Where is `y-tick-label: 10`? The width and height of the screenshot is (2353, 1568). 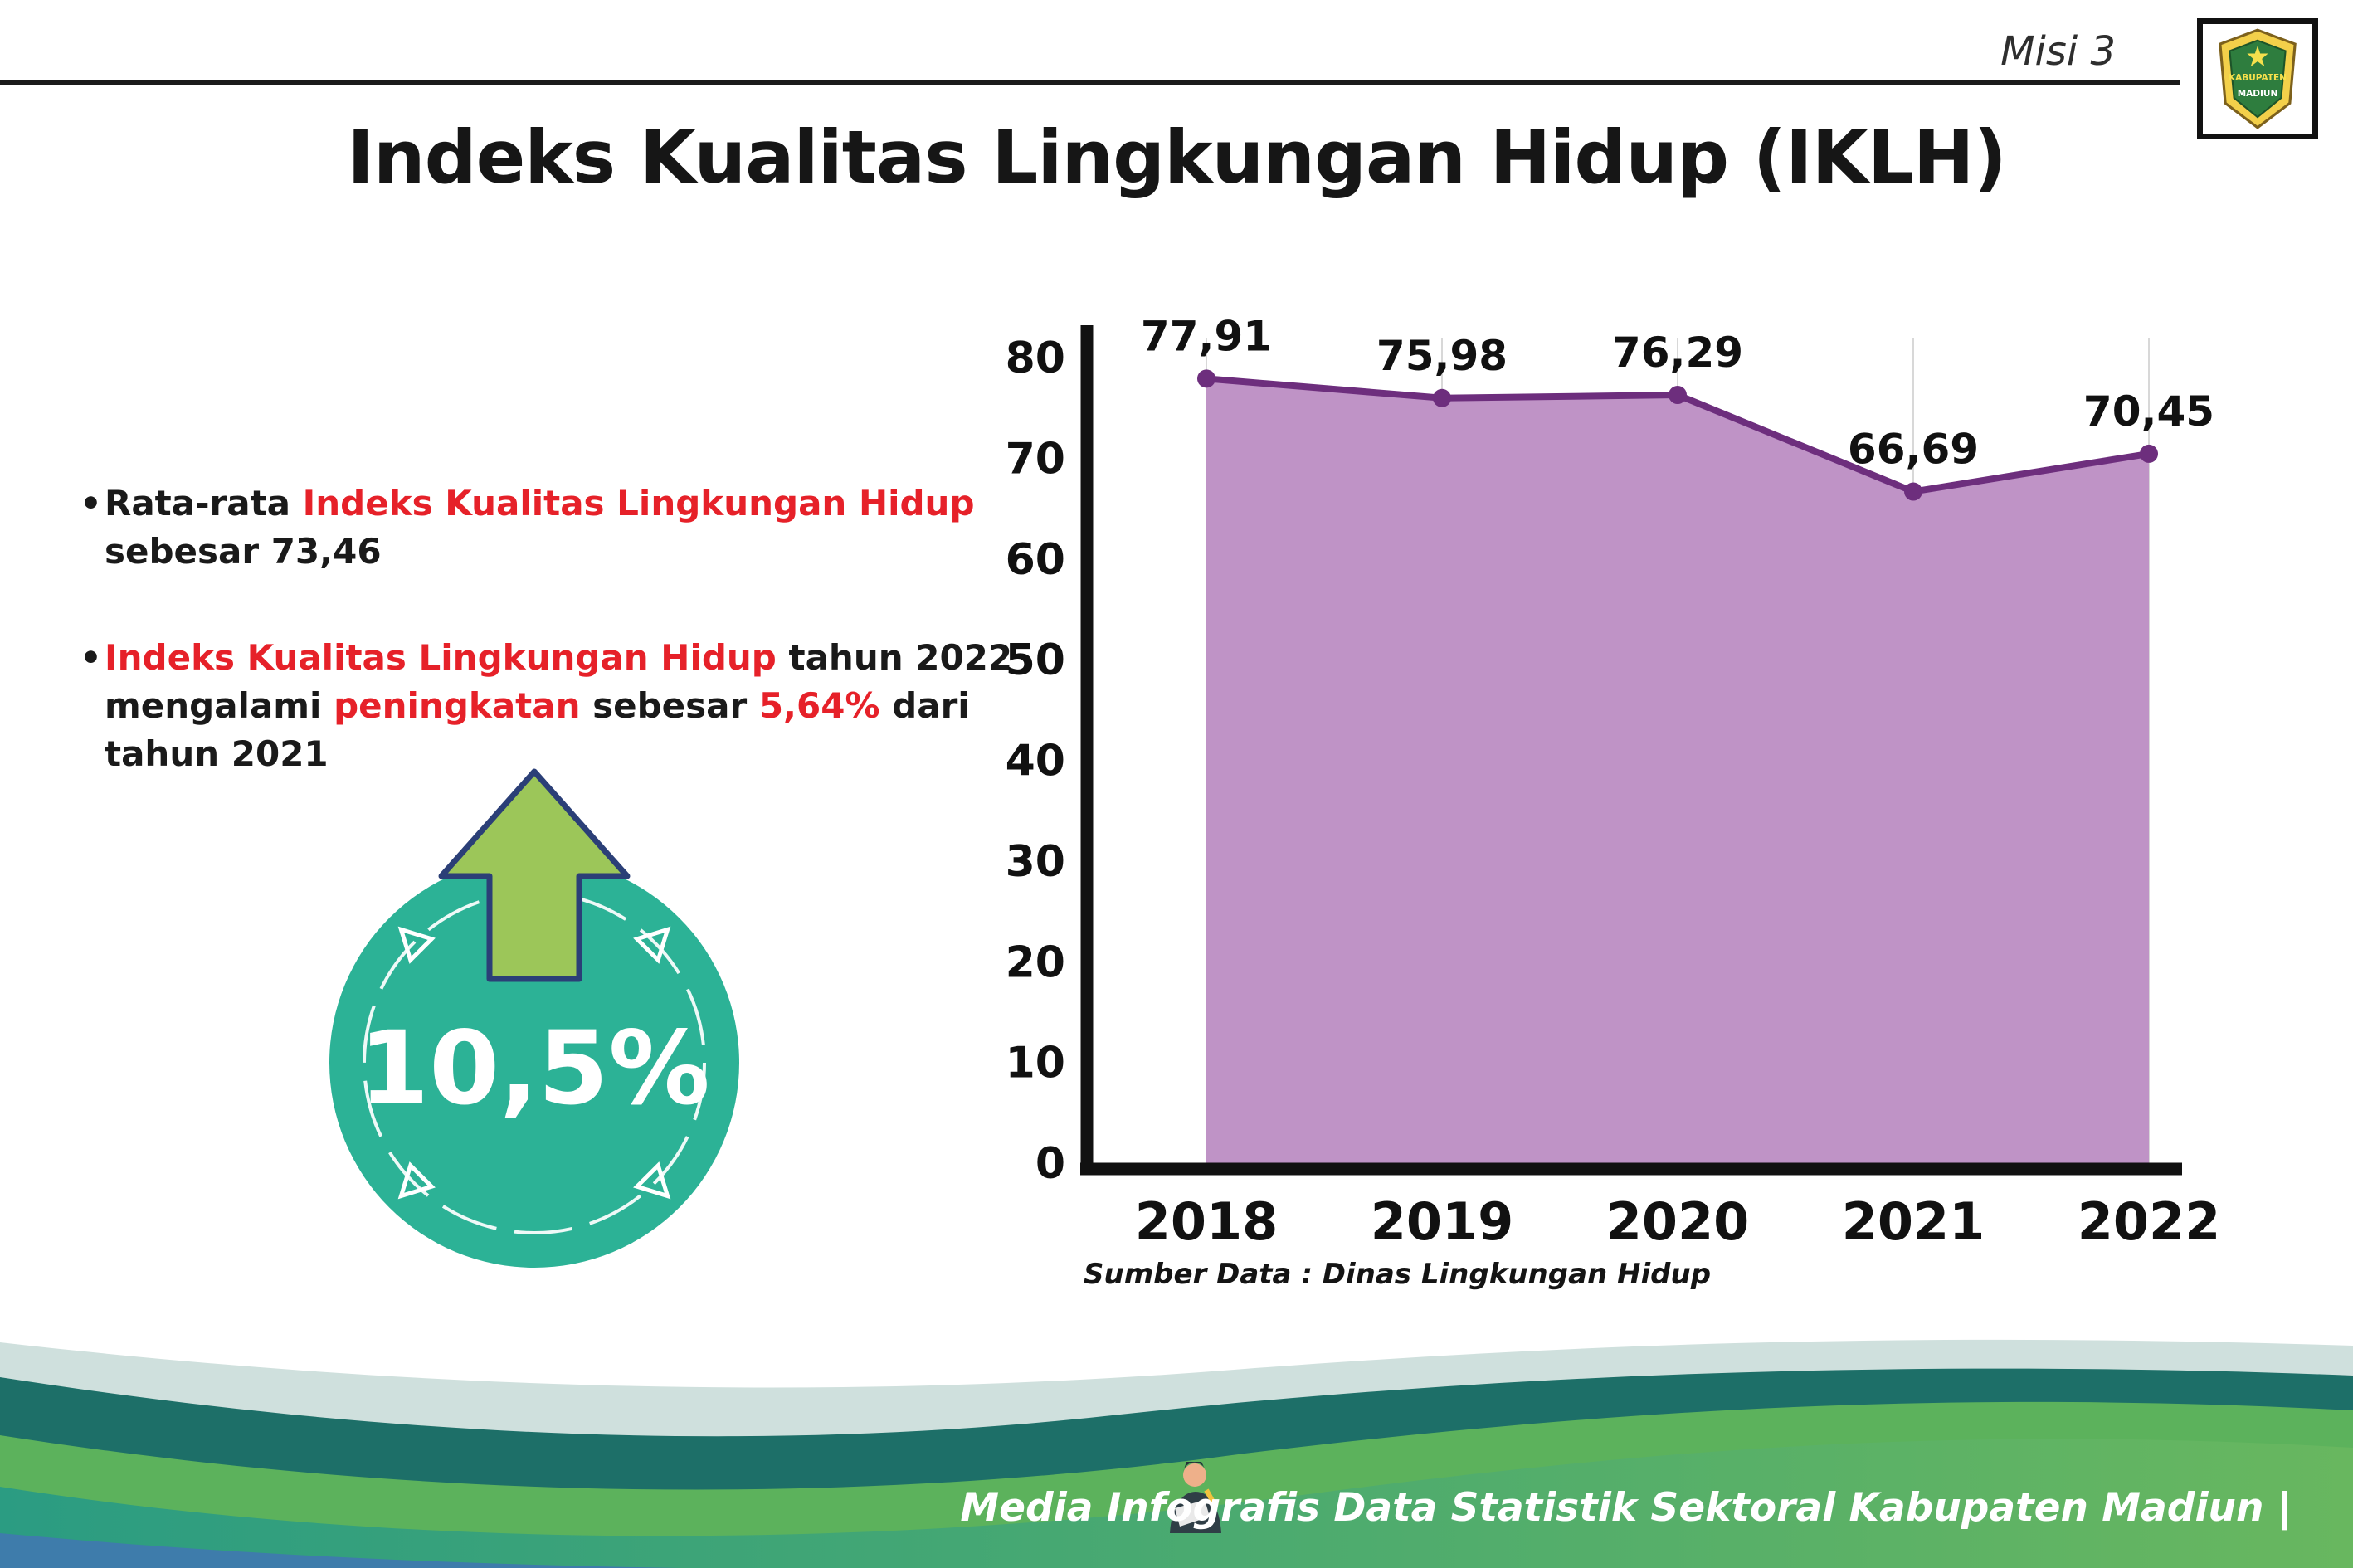
y-tick-label: 10 is located at coordinates (1035, 1063).